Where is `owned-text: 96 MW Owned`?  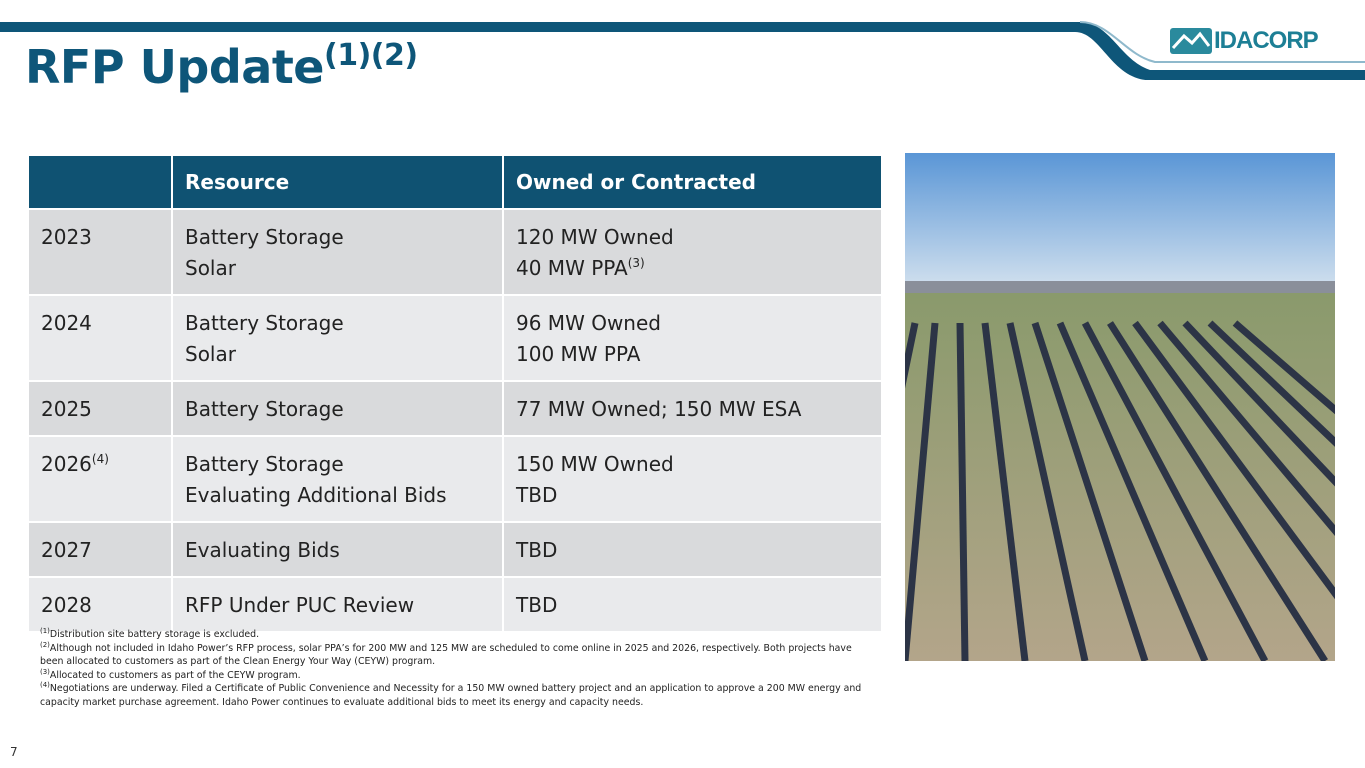
owned-text: 96 MW Owned is located at coordinates (588, 323).